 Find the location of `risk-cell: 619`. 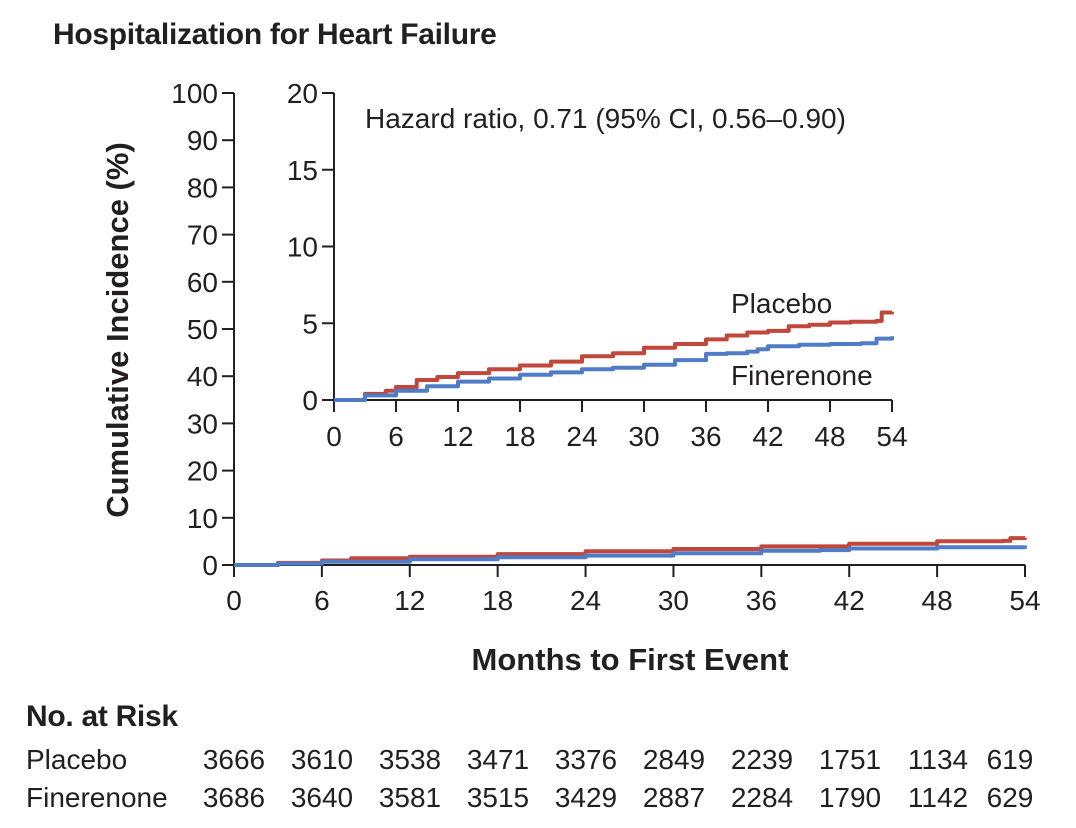

risk-cell: 619 is located at coordinates (1010, 759).